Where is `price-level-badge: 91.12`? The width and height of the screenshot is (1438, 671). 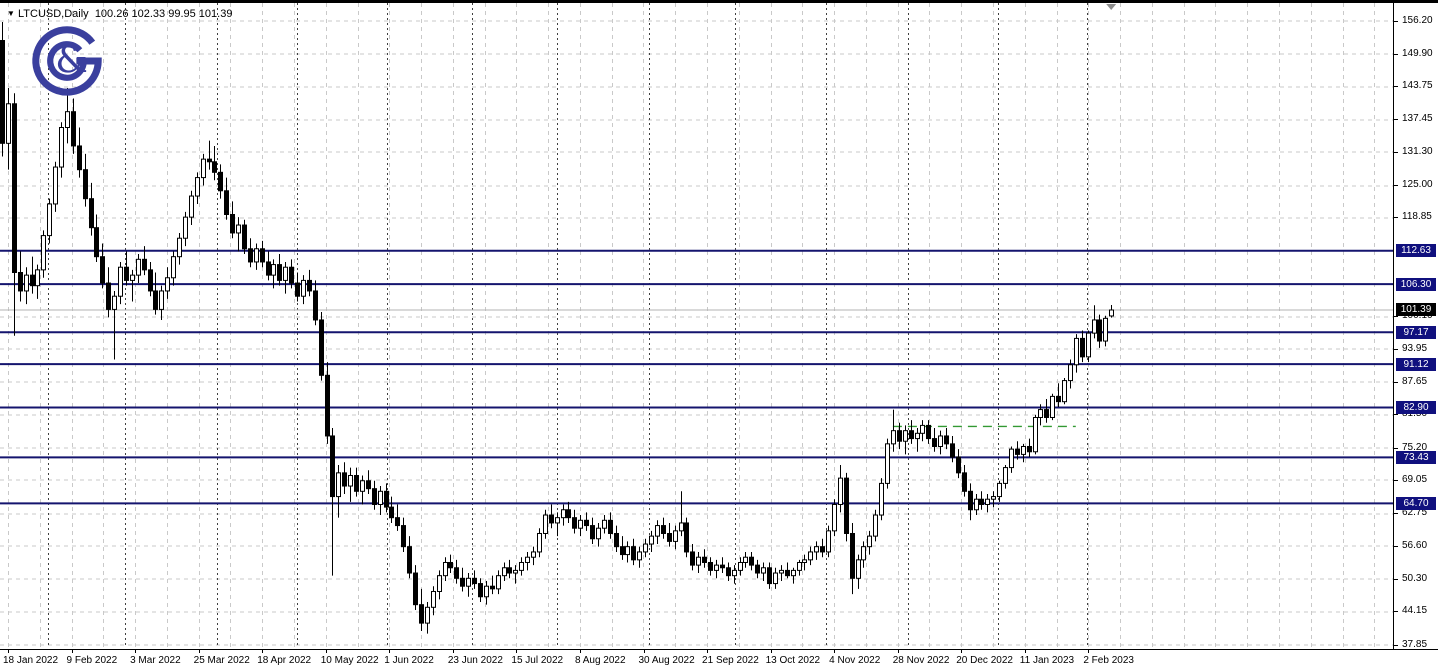
price-level-badge: 91.12 is located at coordinates (1416, 364).